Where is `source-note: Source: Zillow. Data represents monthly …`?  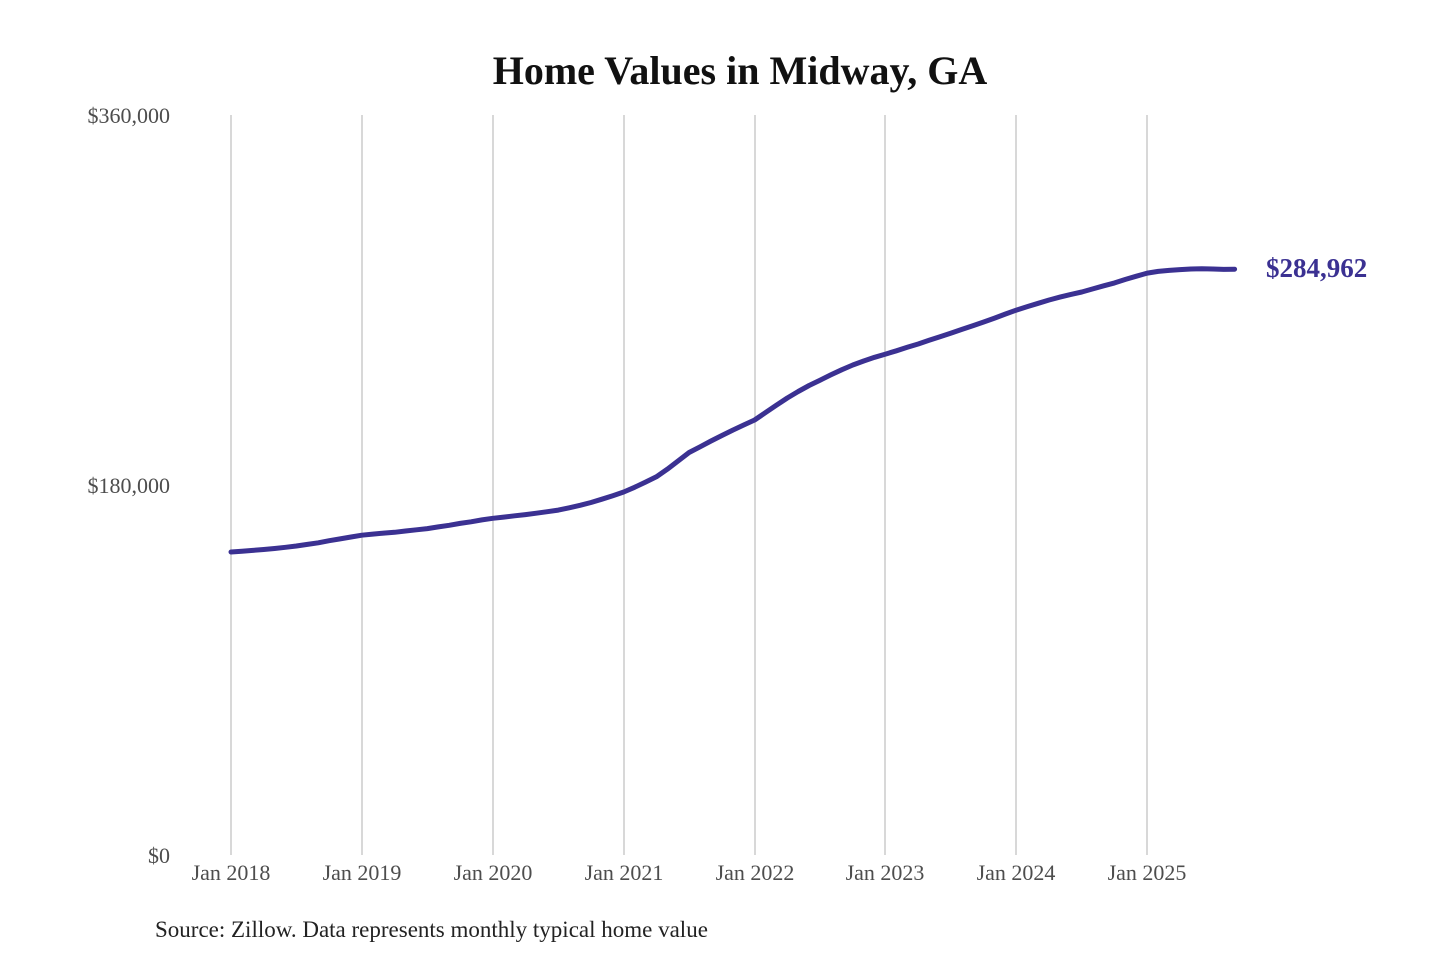 source-note: Source: Zillow. Data represents monthly … is located at coordinates (431, 929).